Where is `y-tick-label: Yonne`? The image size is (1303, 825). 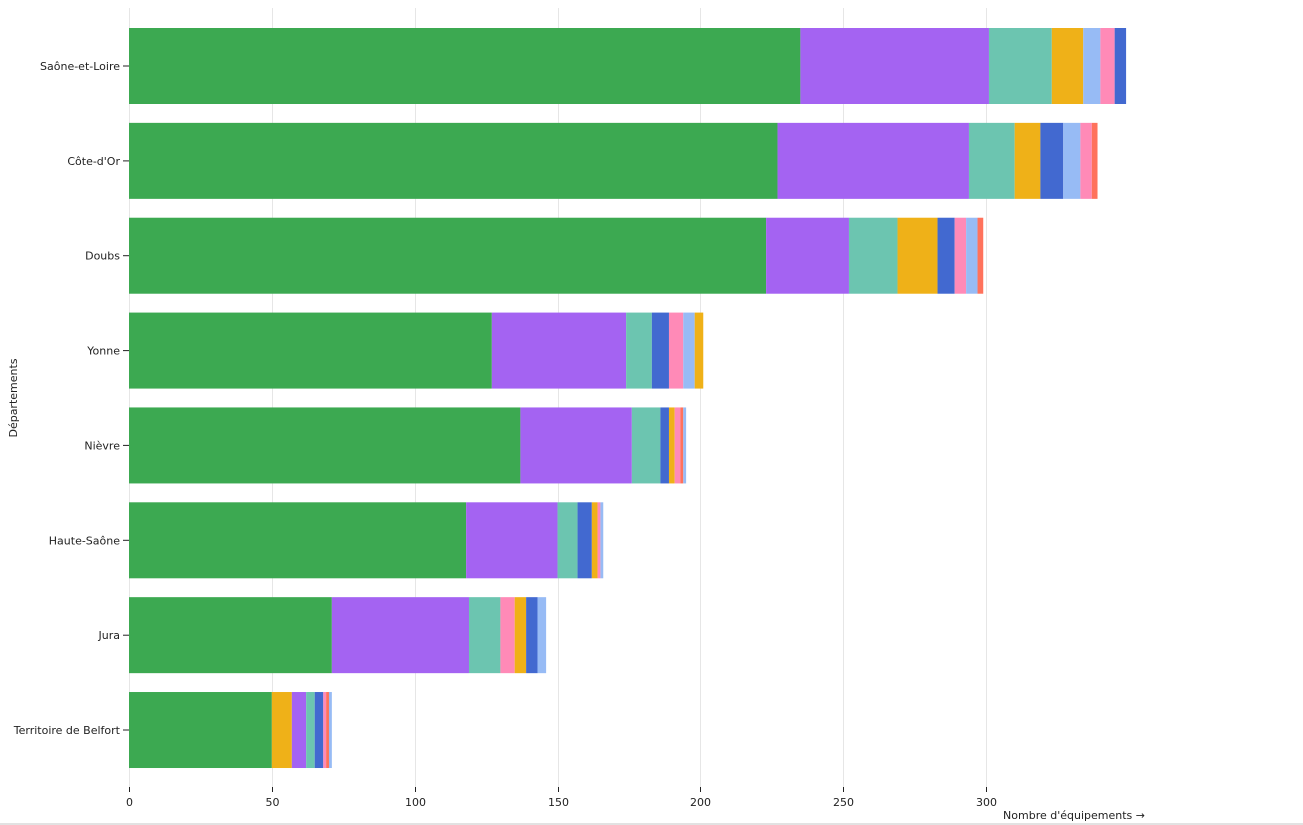
y-tick-label: Yonne is located at coordinates (103, 351).